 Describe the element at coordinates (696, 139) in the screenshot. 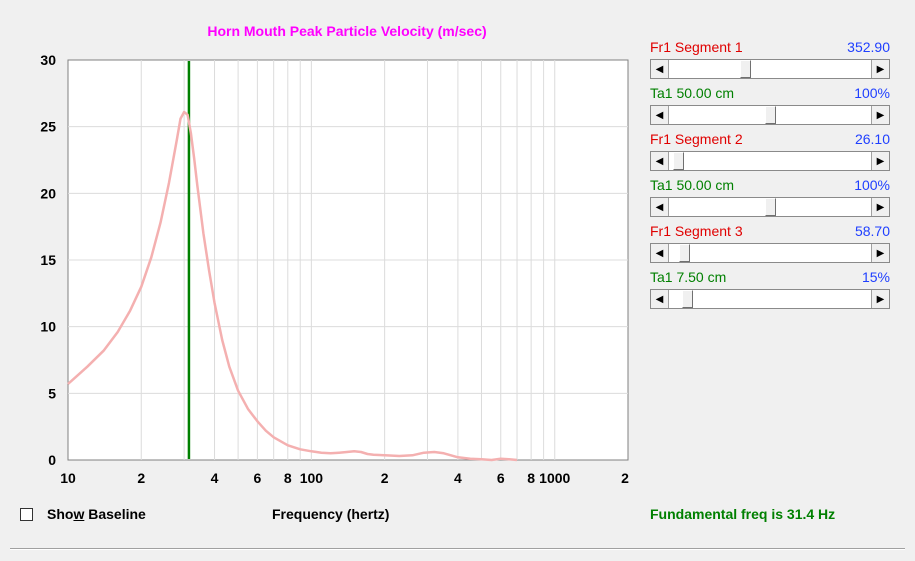

I see `slider-label: Fr1 Segment 2` at that location.